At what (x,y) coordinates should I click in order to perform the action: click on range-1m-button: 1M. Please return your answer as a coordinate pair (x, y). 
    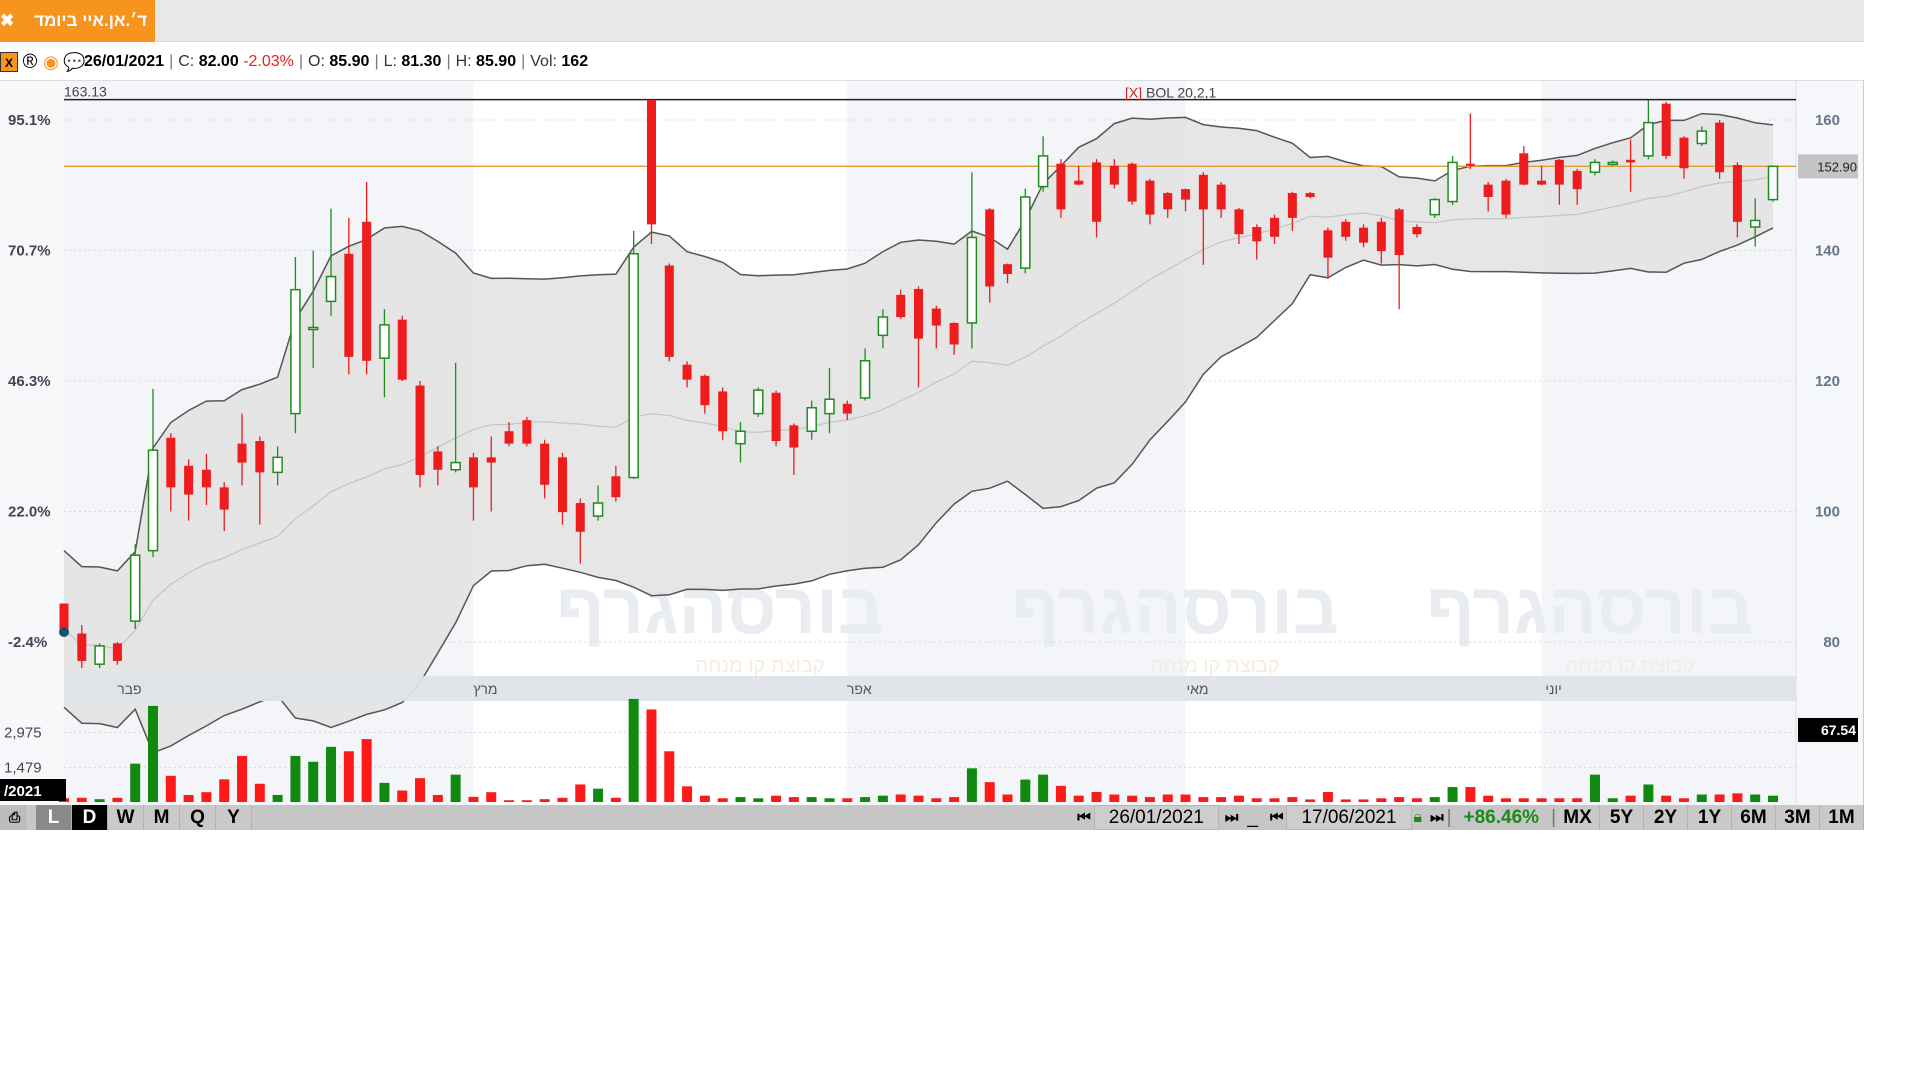
    Looking at the image, I should click on (1842, 817).